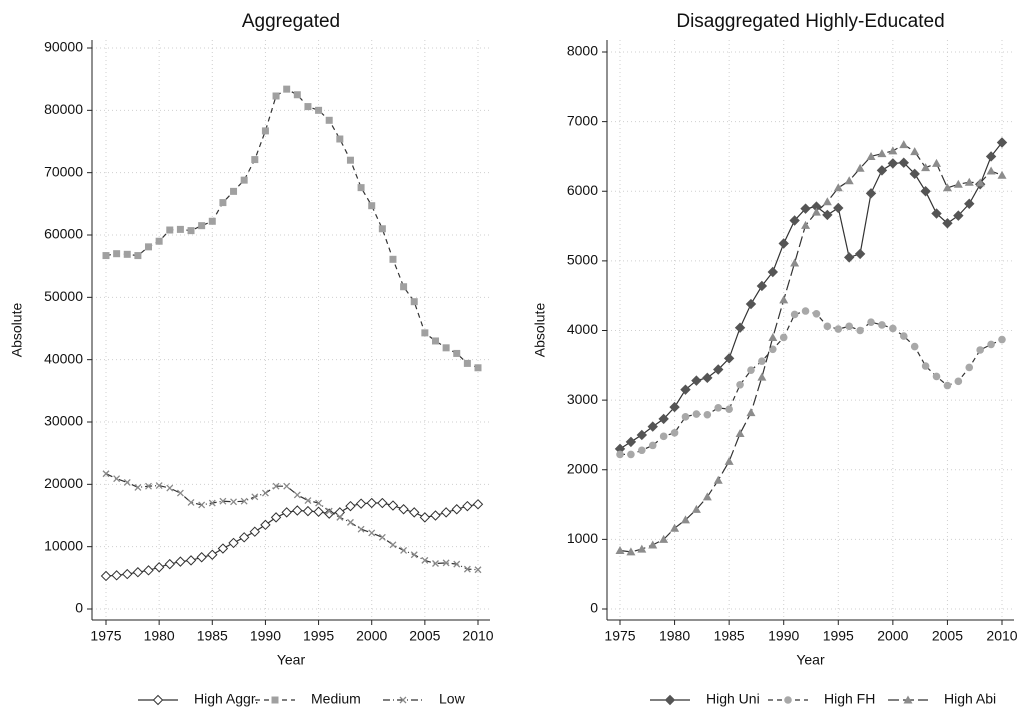 Image resolution: width=1024 pixels, height=711 pixels. What do you see at coordinates (63, 47) in the screenshot?
I see `y-tick-label: 90000` at bounding box center [63, 47].